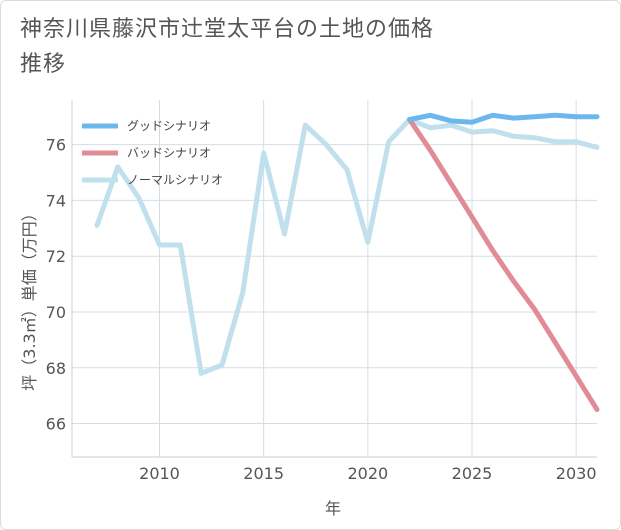 The width and height of the screenshot is (621, 530). I want to click on x-tick-label: 2010, so click(159, 473).